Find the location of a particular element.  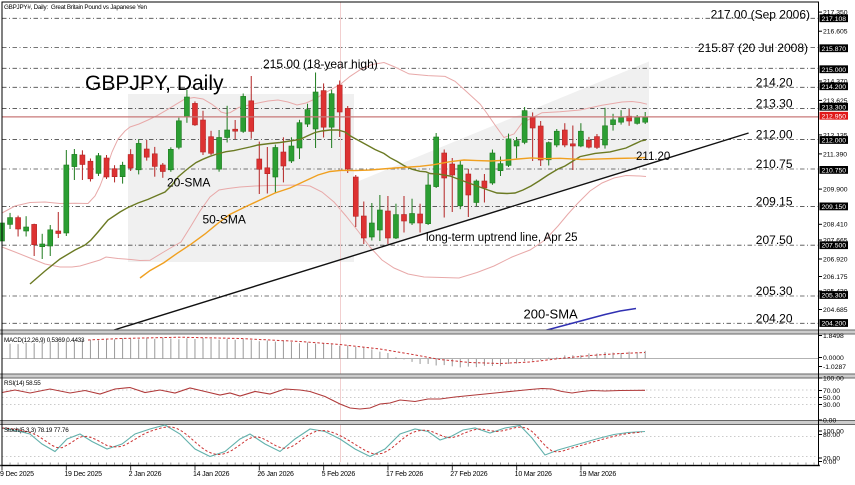

svg-text: 205.30 is located at coordinates (774, 291).